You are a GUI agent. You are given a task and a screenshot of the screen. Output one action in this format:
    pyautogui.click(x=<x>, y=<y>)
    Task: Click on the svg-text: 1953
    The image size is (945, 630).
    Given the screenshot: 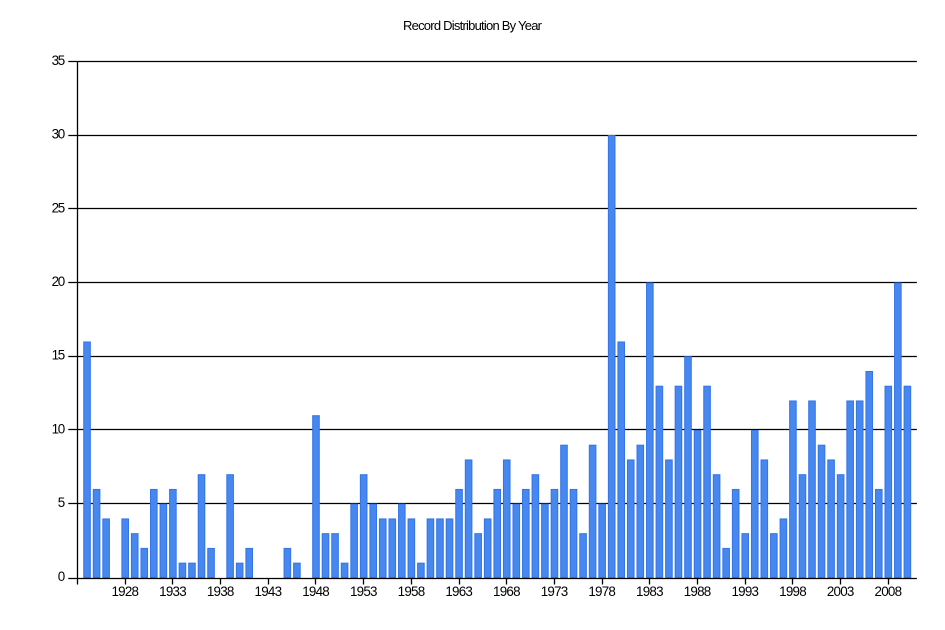 What is the action you would take?
    pyautogui.click(x=364, y=591)
    